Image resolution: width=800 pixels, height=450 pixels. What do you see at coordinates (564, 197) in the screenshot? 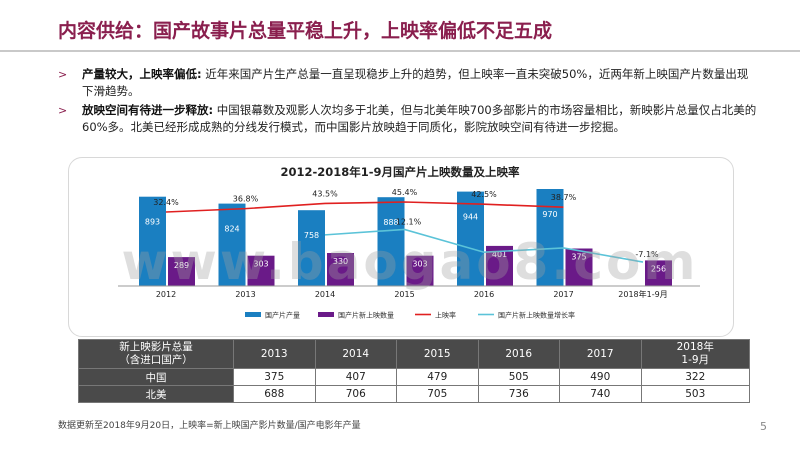
I see `data-label-release-rate: 38.7%` at bounding box center [564, 197].